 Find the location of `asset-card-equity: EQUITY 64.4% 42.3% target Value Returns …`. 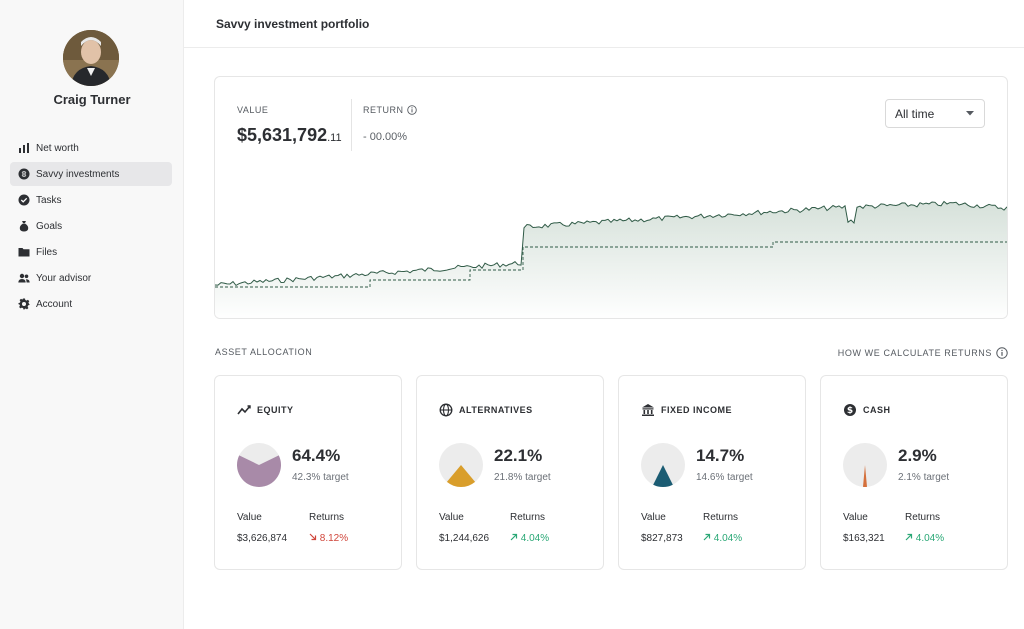

asset-card-equity: EQUITY 64.4% 42.3% target Value Returns … is located at coordinates (308, 472).